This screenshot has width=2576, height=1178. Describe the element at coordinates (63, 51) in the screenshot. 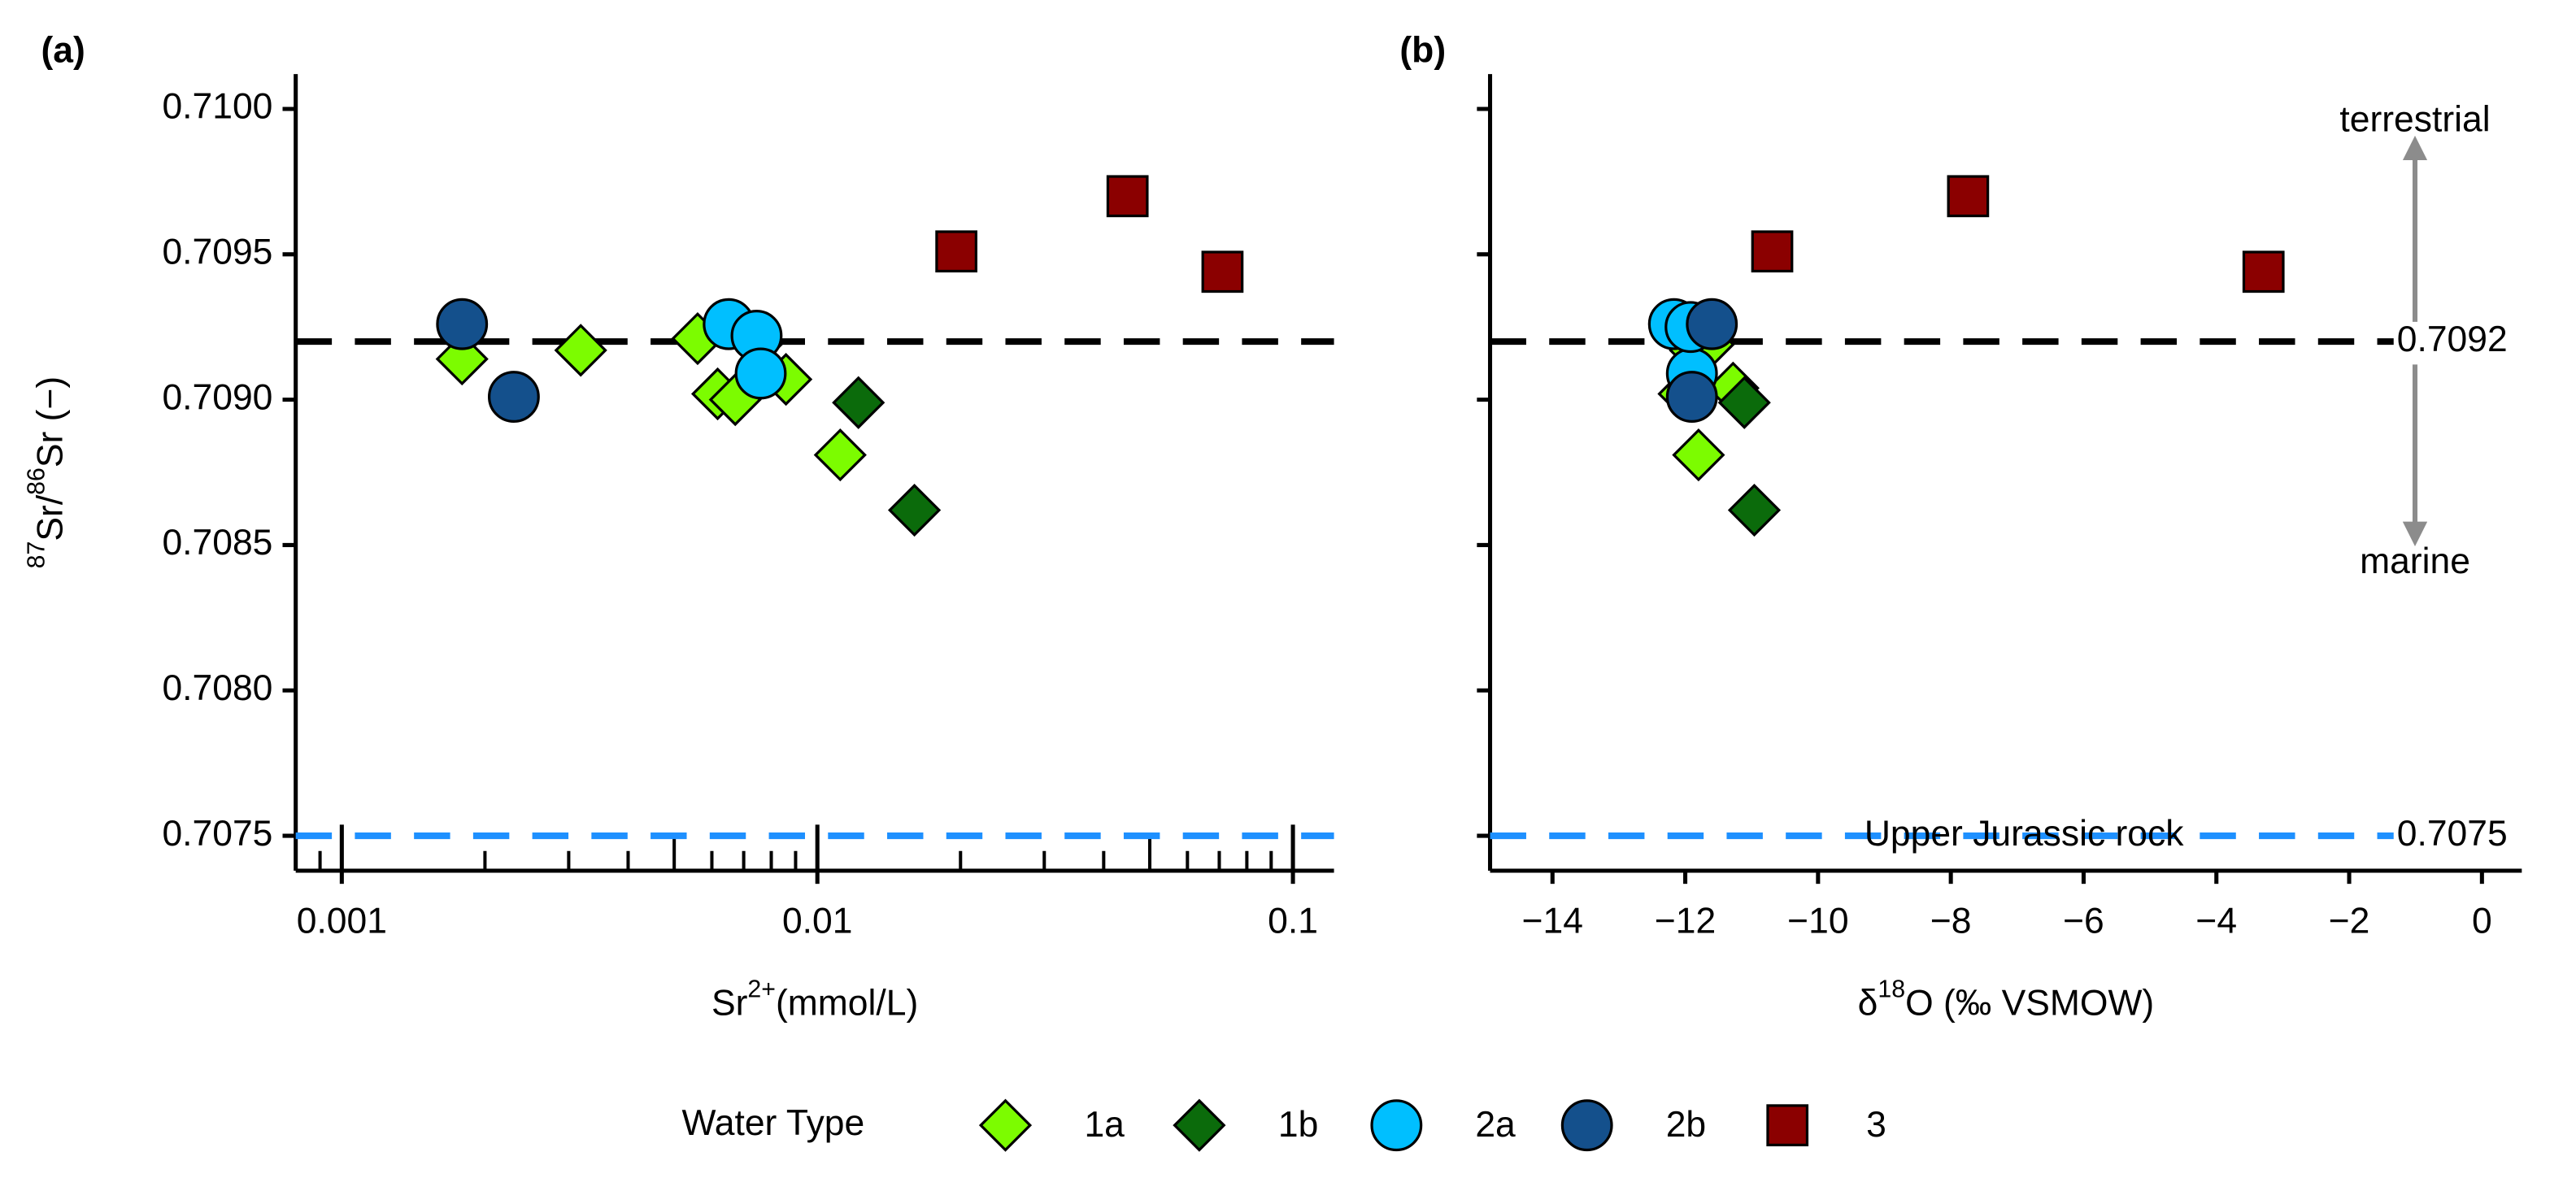

I see `panel-title: (a)` at that location.